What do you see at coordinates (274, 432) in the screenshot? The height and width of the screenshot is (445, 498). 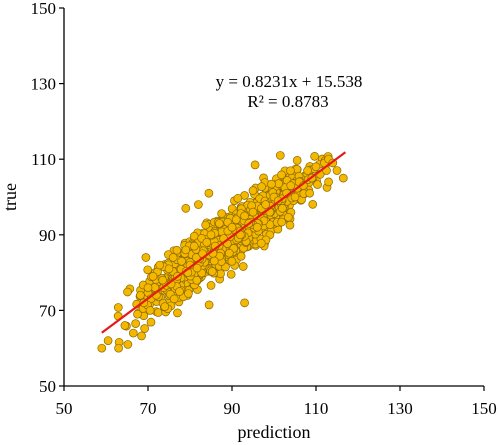 I see `x-axis-title: prediction` at bounding box center [274, 432].